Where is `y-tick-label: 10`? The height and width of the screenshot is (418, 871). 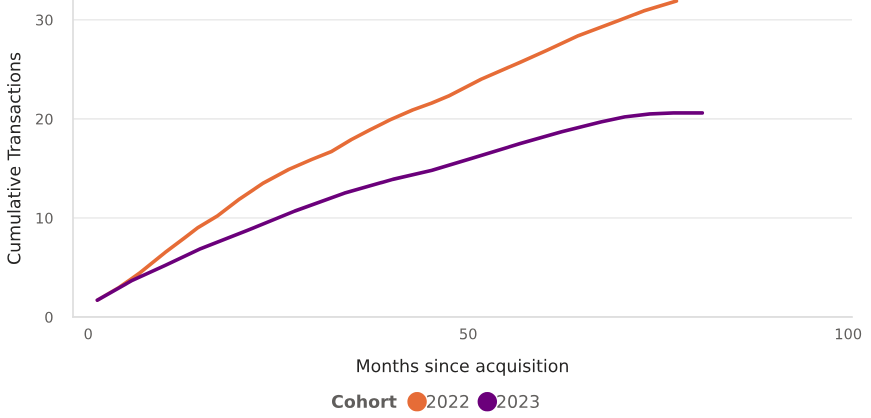
y-tick-label: 10 is located at coordinates (44, 218).